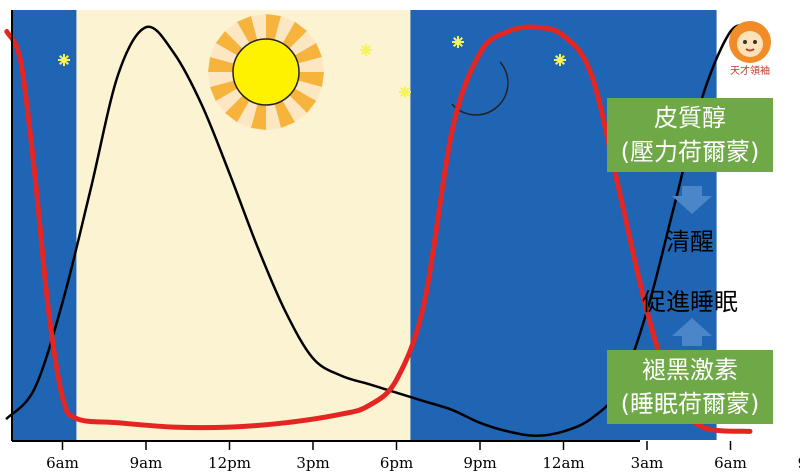 The image size is (800, 476). Describe the element at coordinates (690, 404) in the screenshot. I see `melatonin-sublabel: (睡眠荷爾蒙)` at that location.